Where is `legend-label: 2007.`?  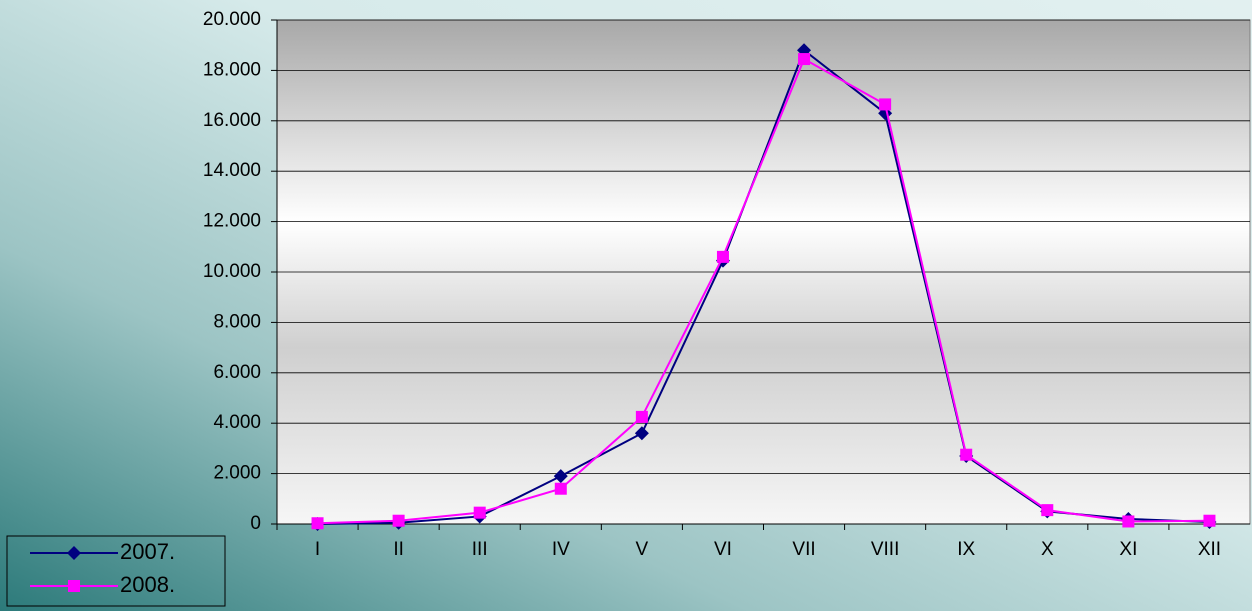
legend-label: 2007. is located at coordinates (147, 551).